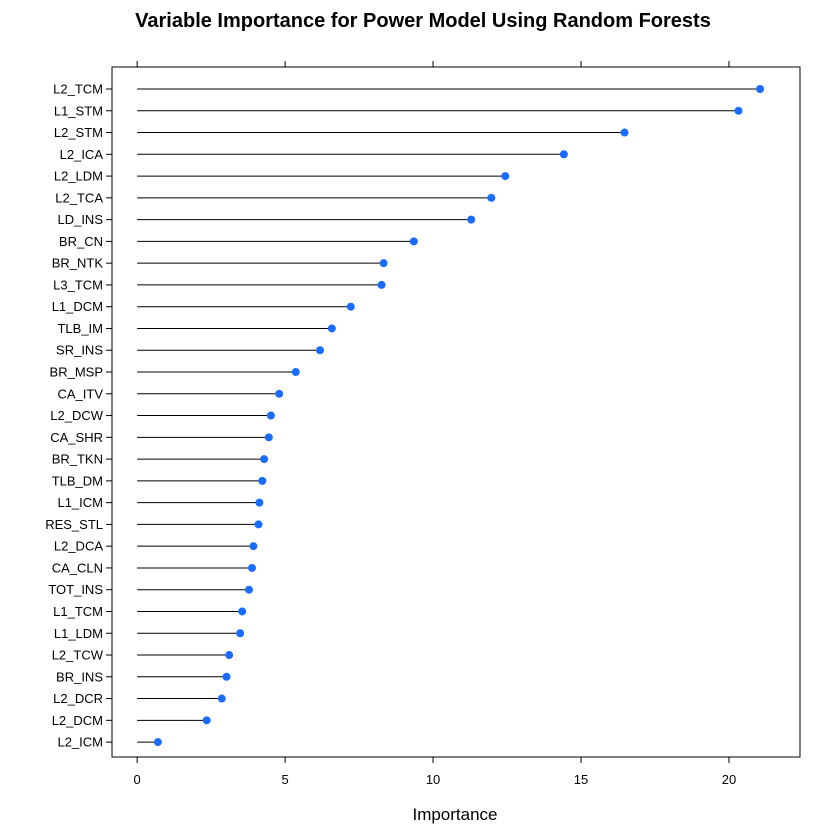 The image size is (840, 840). I want to click on point-br-ins, so click(226, 676).